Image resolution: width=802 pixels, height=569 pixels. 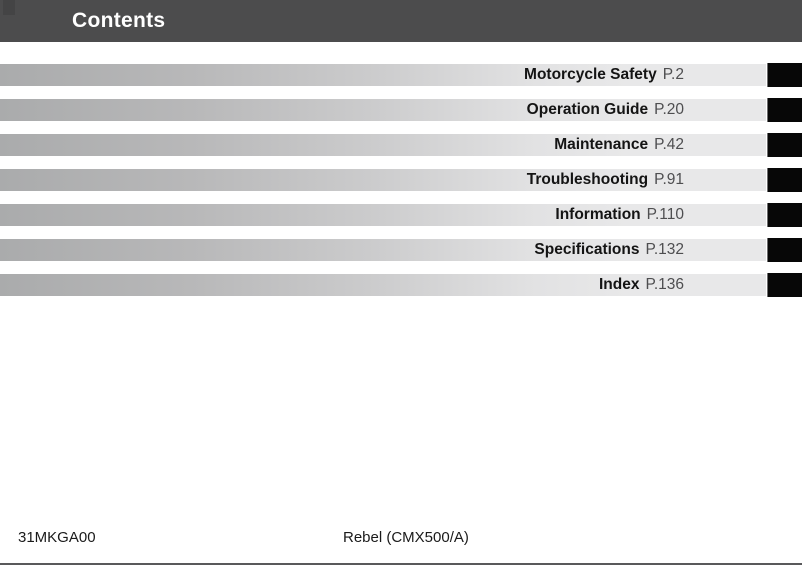 I want to click on toc-entry-label: Information, so click(x=598, y=214).